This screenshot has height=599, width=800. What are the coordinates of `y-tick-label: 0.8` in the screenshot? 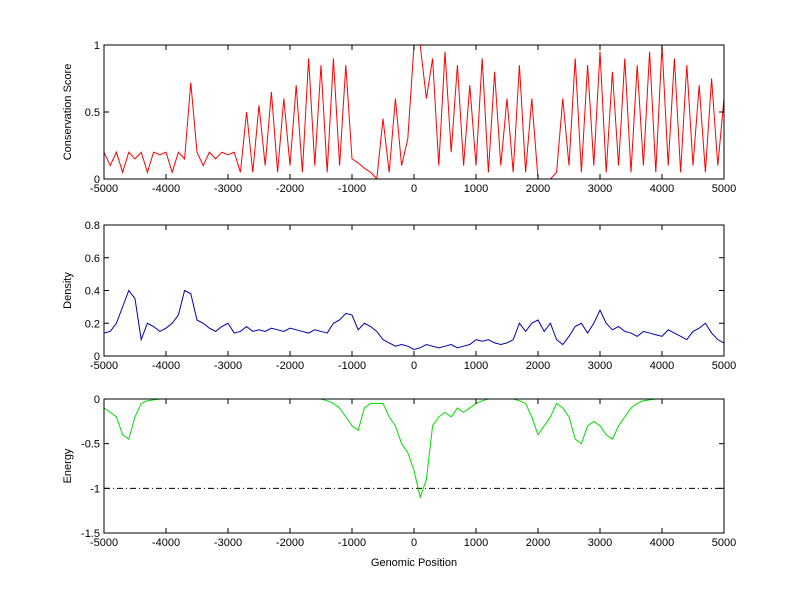 It's located at (92, 226).